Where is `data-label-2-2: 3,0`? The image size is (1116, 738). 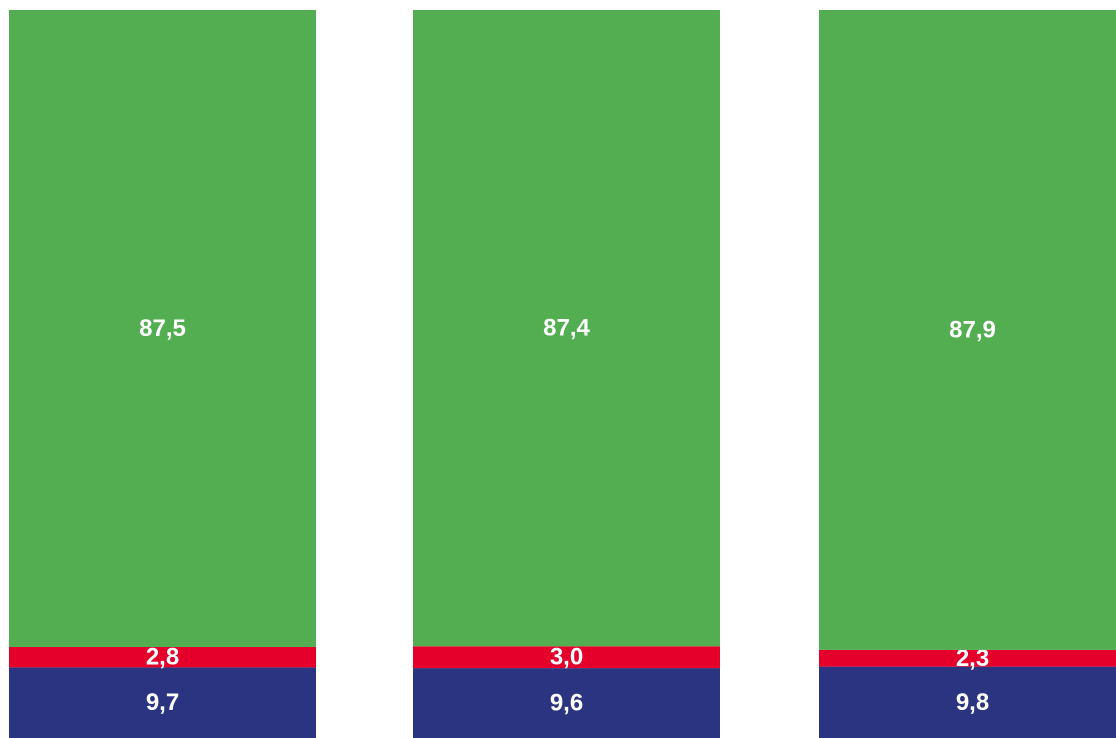
data-label-2-2: 3,0 is located at coordinates (566, 657).